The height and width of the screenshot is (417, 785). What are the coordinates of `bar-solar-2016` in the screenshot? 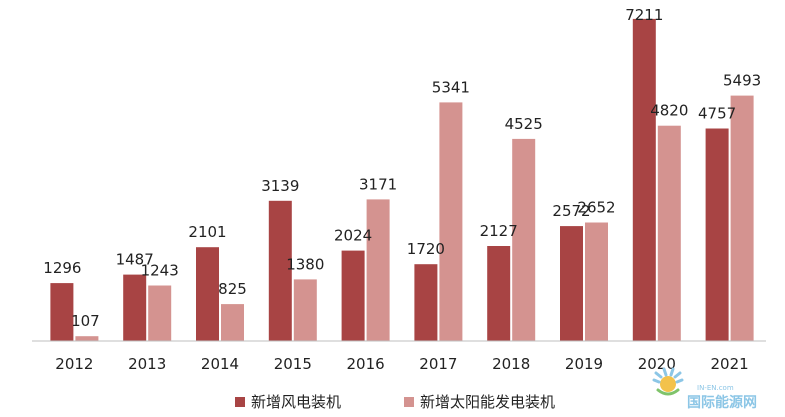 It's located at (378, 270).